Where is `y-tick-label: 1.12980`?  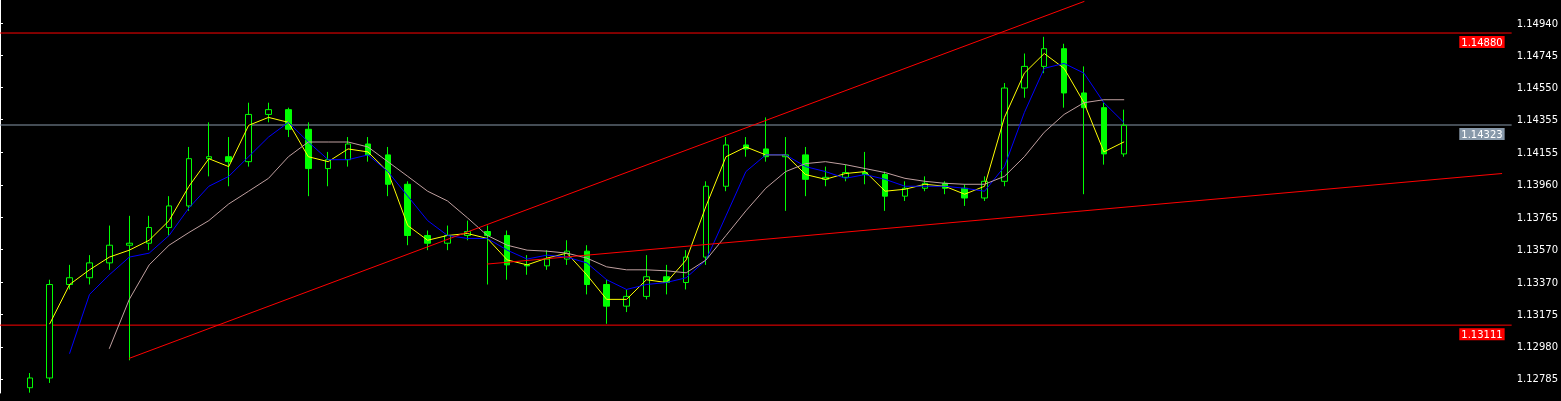 y-tick-label: 1.12980 is located at coordinates (1537, 347).